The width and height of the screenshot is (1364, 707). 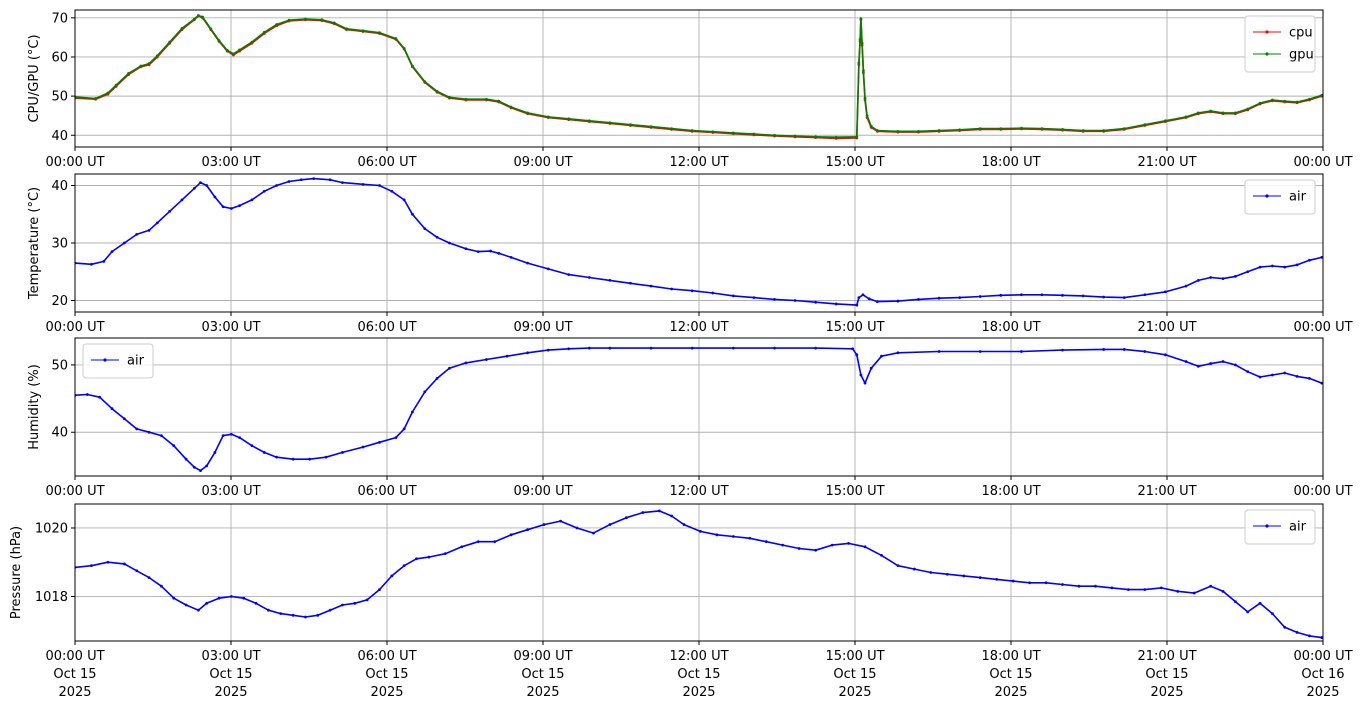 I want to click on x-tick-label: 18:00 UT, so click(x=1010, y=491).